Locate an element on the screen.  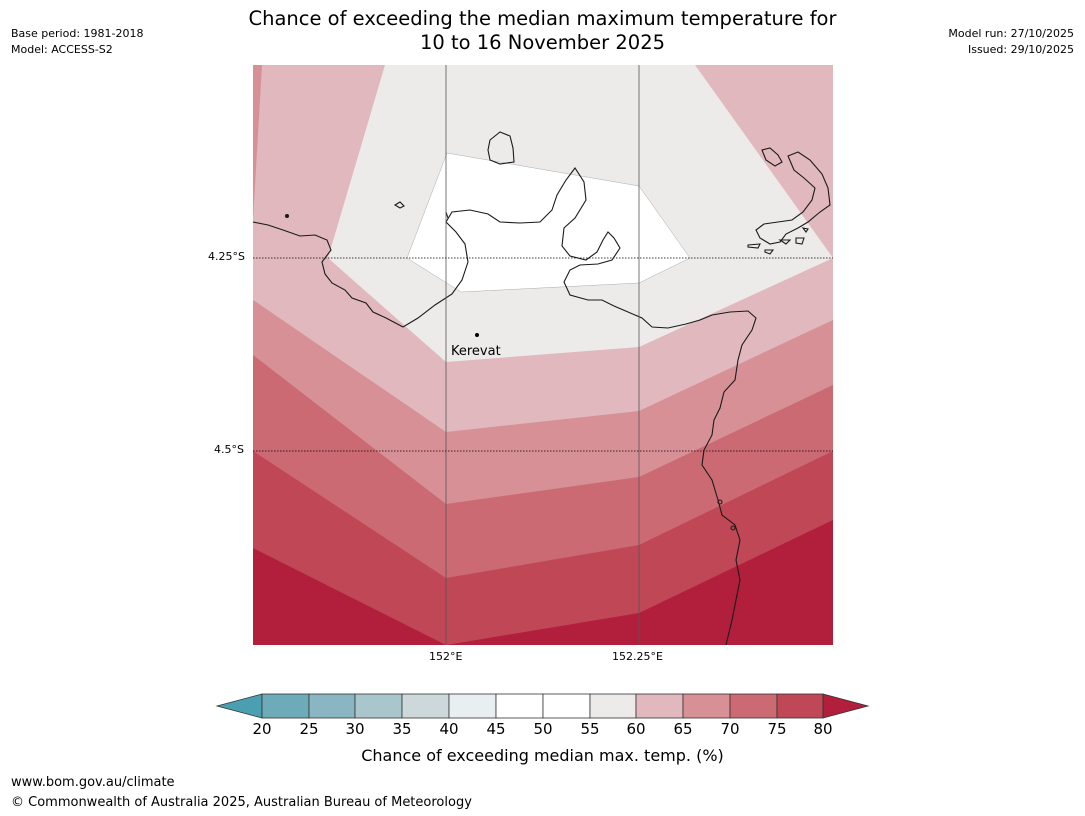
metadata-right: Model run: 27/10/2025 Issued: 29/10/2025 is located at coordinates (1011, 42).